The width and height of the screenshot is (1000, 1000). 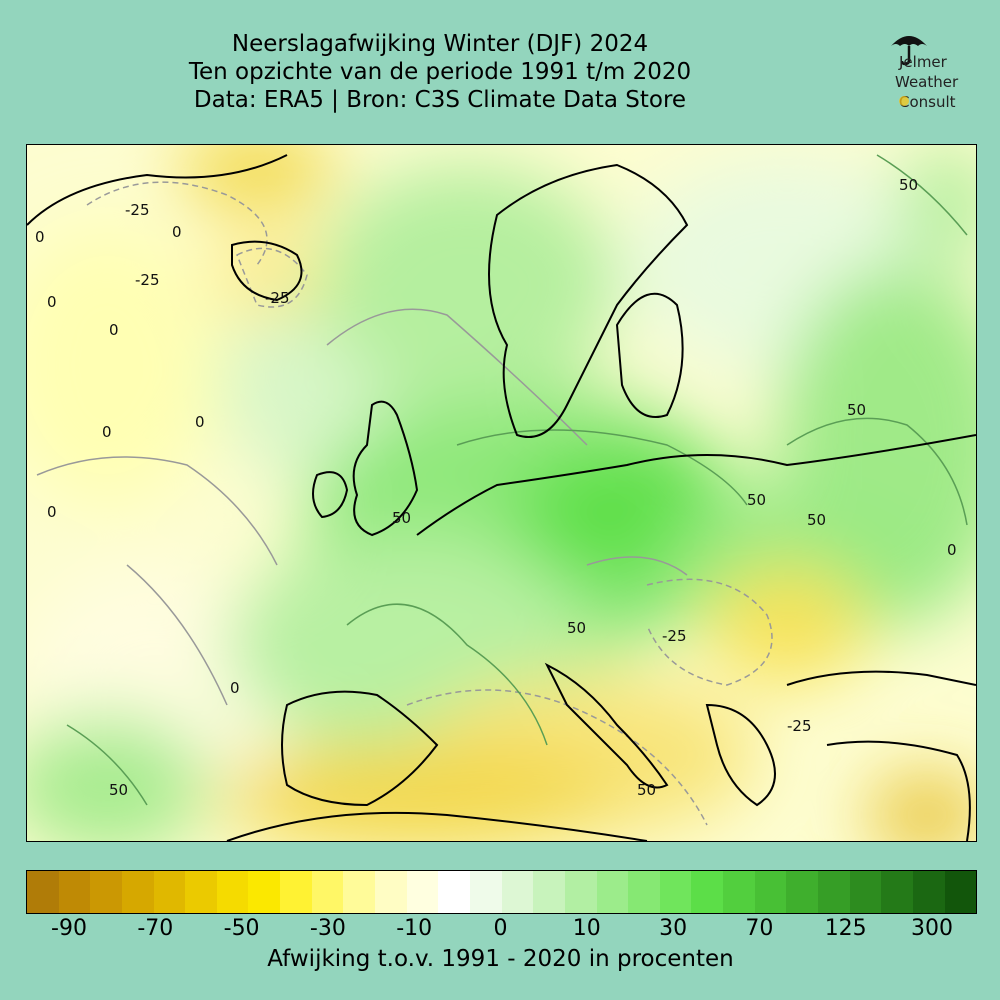 What do you see at coordinates (606, 725) in the screenshot?
I see `italy-coast` at bounding box center [606, 725].